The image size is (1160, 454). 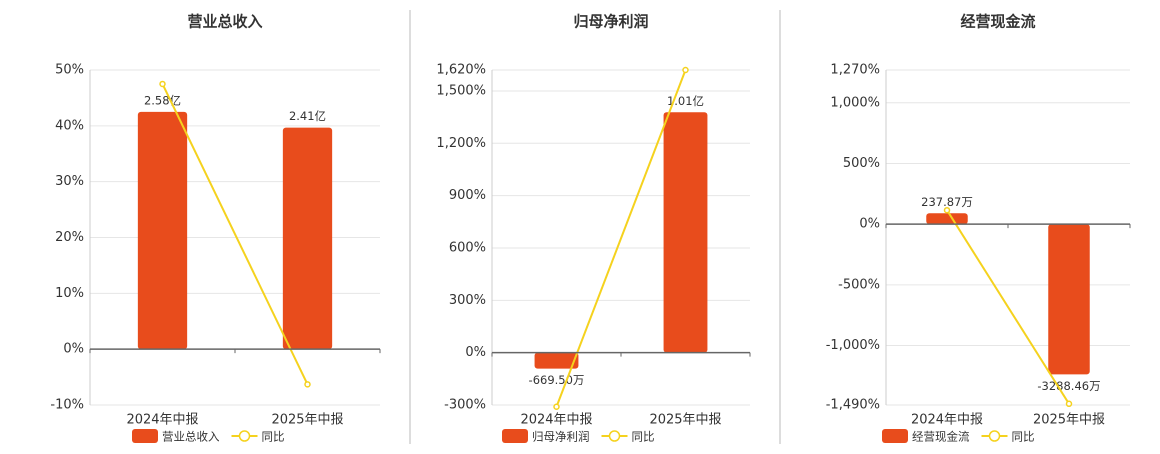 I want to click on y-tick-label: -300%, so click(x=465, y=405).